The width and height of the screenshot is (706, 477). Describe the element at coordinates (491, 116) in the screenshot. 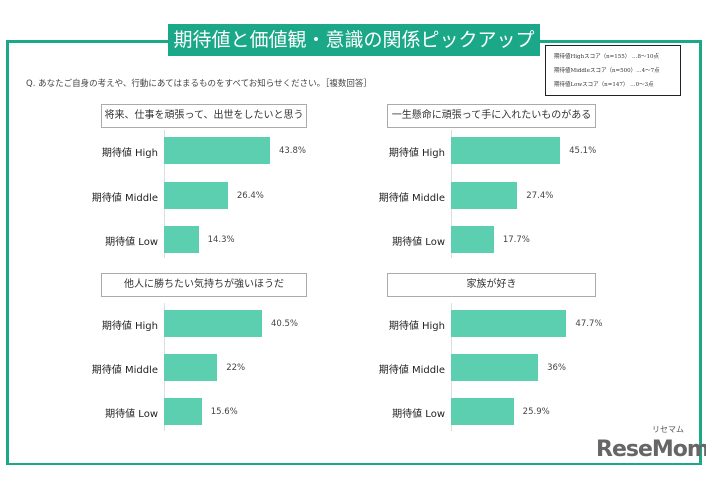

I see `chart-title: 一生懸命に頑張って手に入れたいものがある` at that location.